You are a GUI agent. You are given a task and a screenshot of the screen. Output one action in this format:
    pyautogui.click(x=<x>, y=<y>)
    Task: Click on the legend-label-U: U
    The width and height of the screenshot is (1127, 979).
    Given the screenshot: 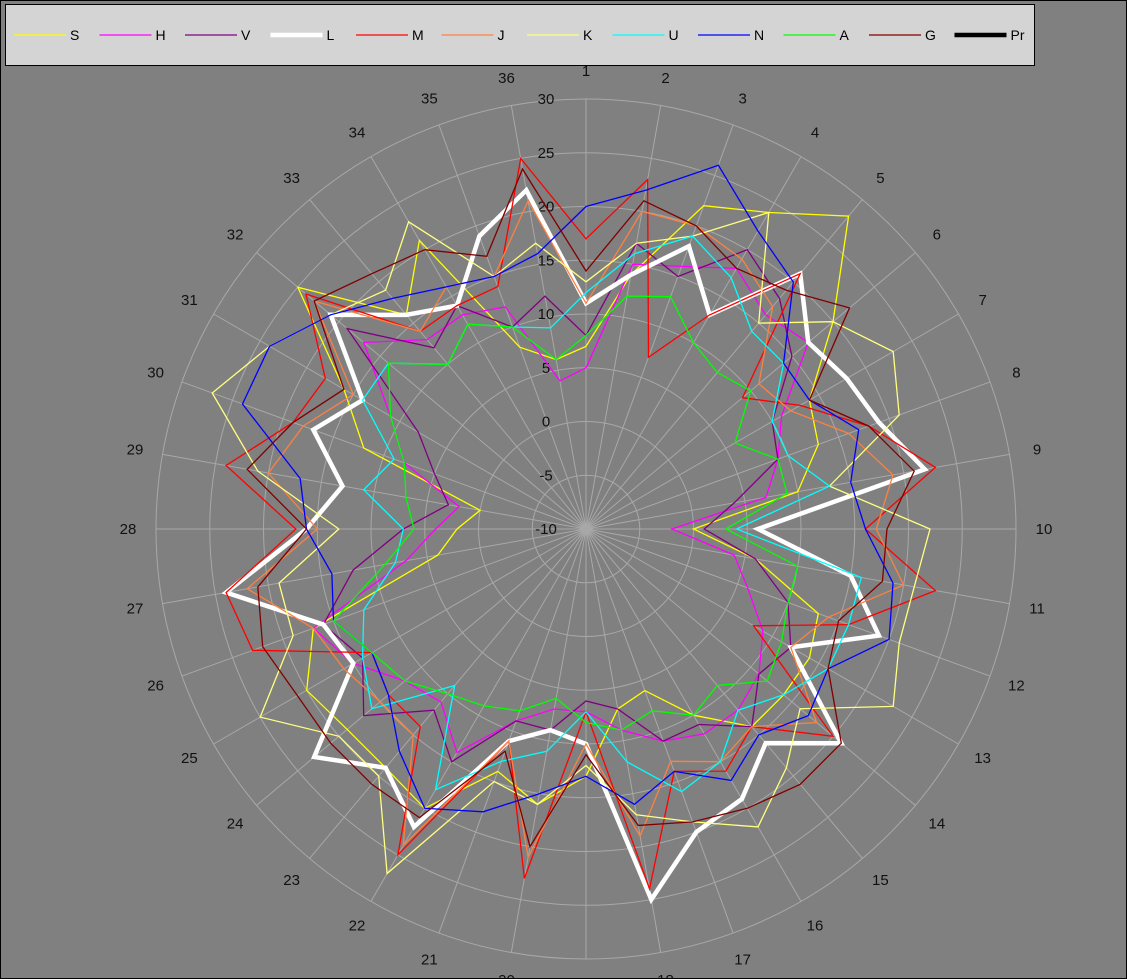 What is the action you would take?
    pyautogui.click(x=674, y=35)
    